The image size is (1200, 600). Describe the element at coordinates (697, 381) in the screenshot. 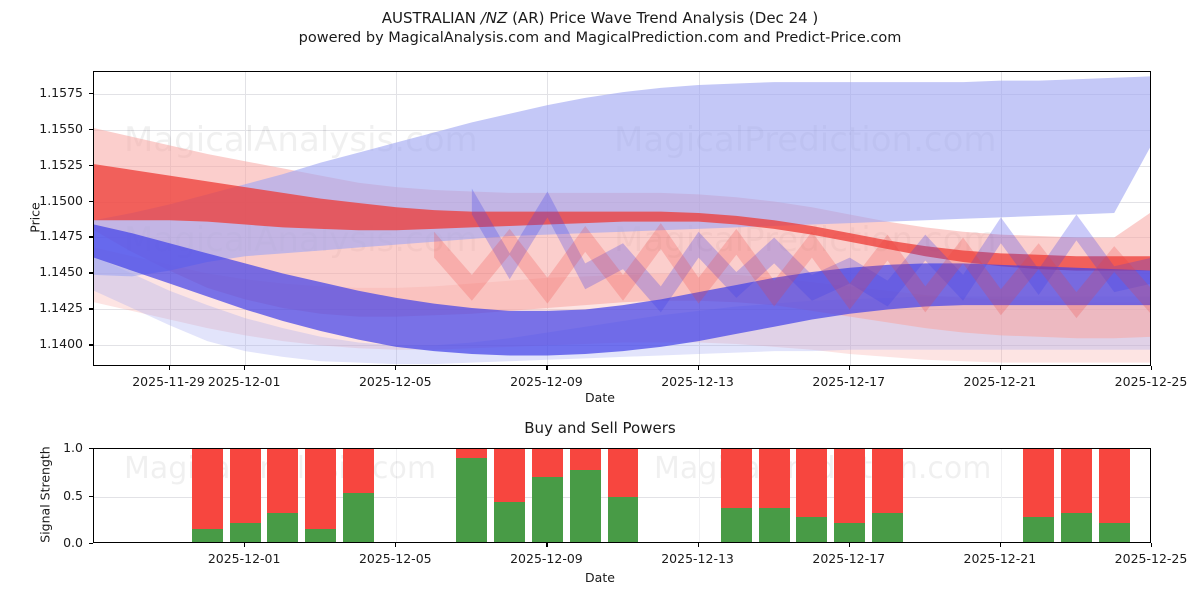

I see `price-xtick-label: 2025-12-13` at that location.